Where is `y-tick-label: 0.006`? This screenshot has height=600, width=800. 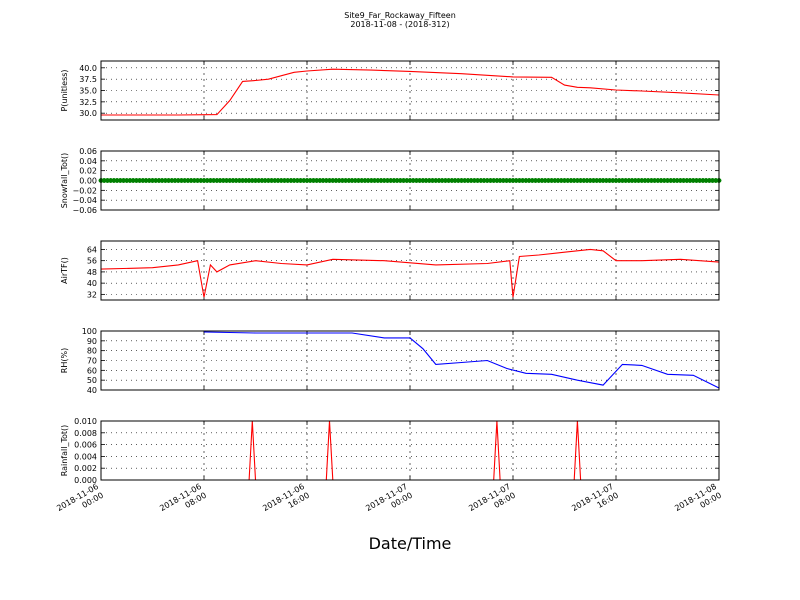
y-tick-label: 0.006 is located at coordinates (85, 445).